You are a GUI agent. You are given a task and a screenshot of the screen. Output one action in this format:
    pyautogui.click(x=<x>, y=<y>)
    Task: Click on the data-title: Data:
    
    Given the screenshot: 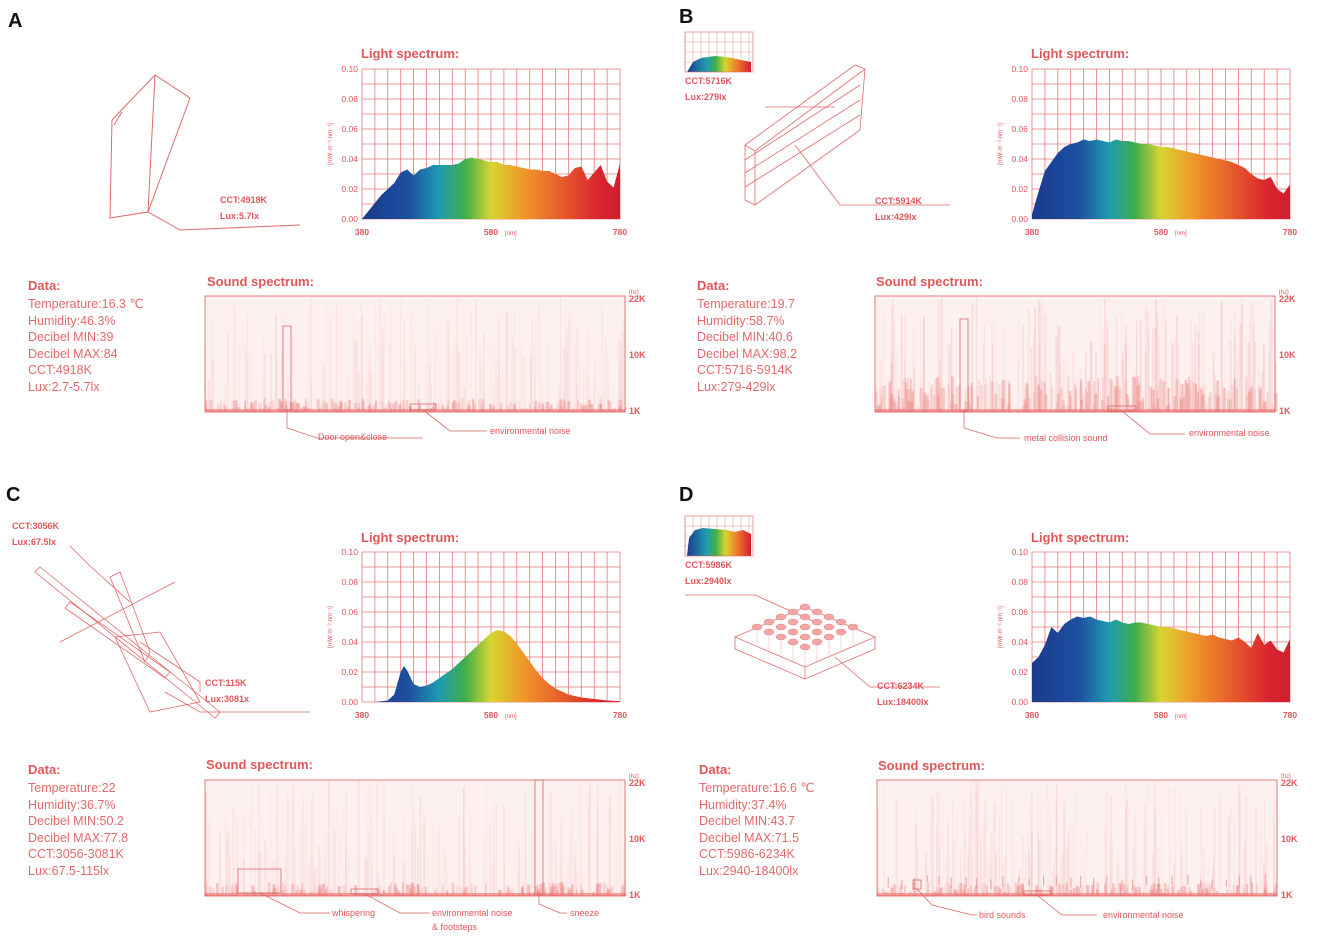 What is the action you would take?
    pyautogui.click(x=44, y=285)
    